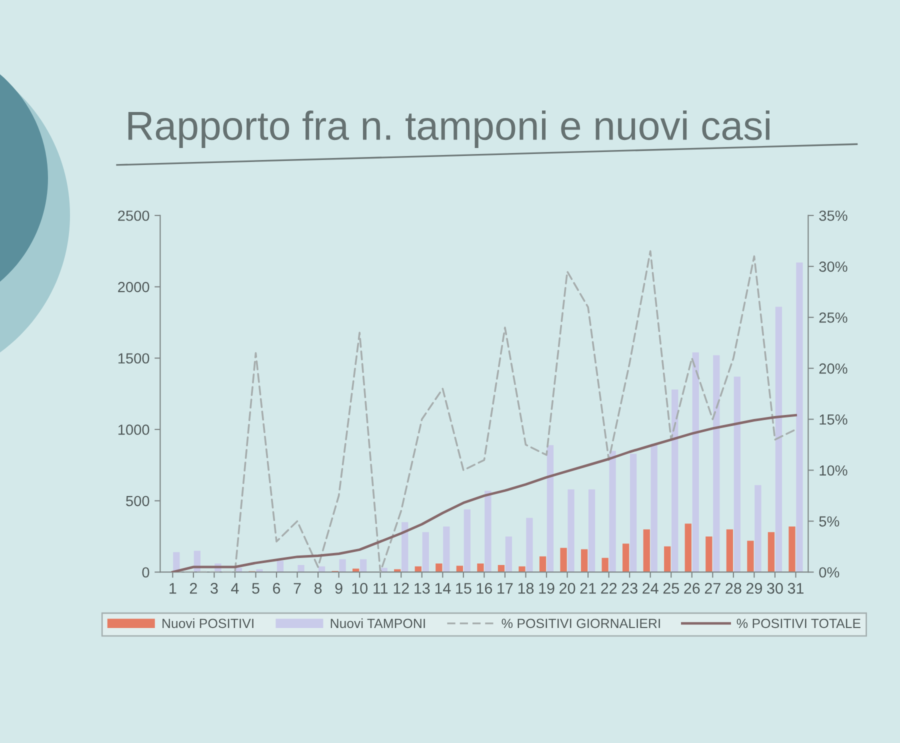  What do you see at coordinates (505, 588) in the screenshot?
I see `x-tick-label: 17` at bounding box center [505, 588].